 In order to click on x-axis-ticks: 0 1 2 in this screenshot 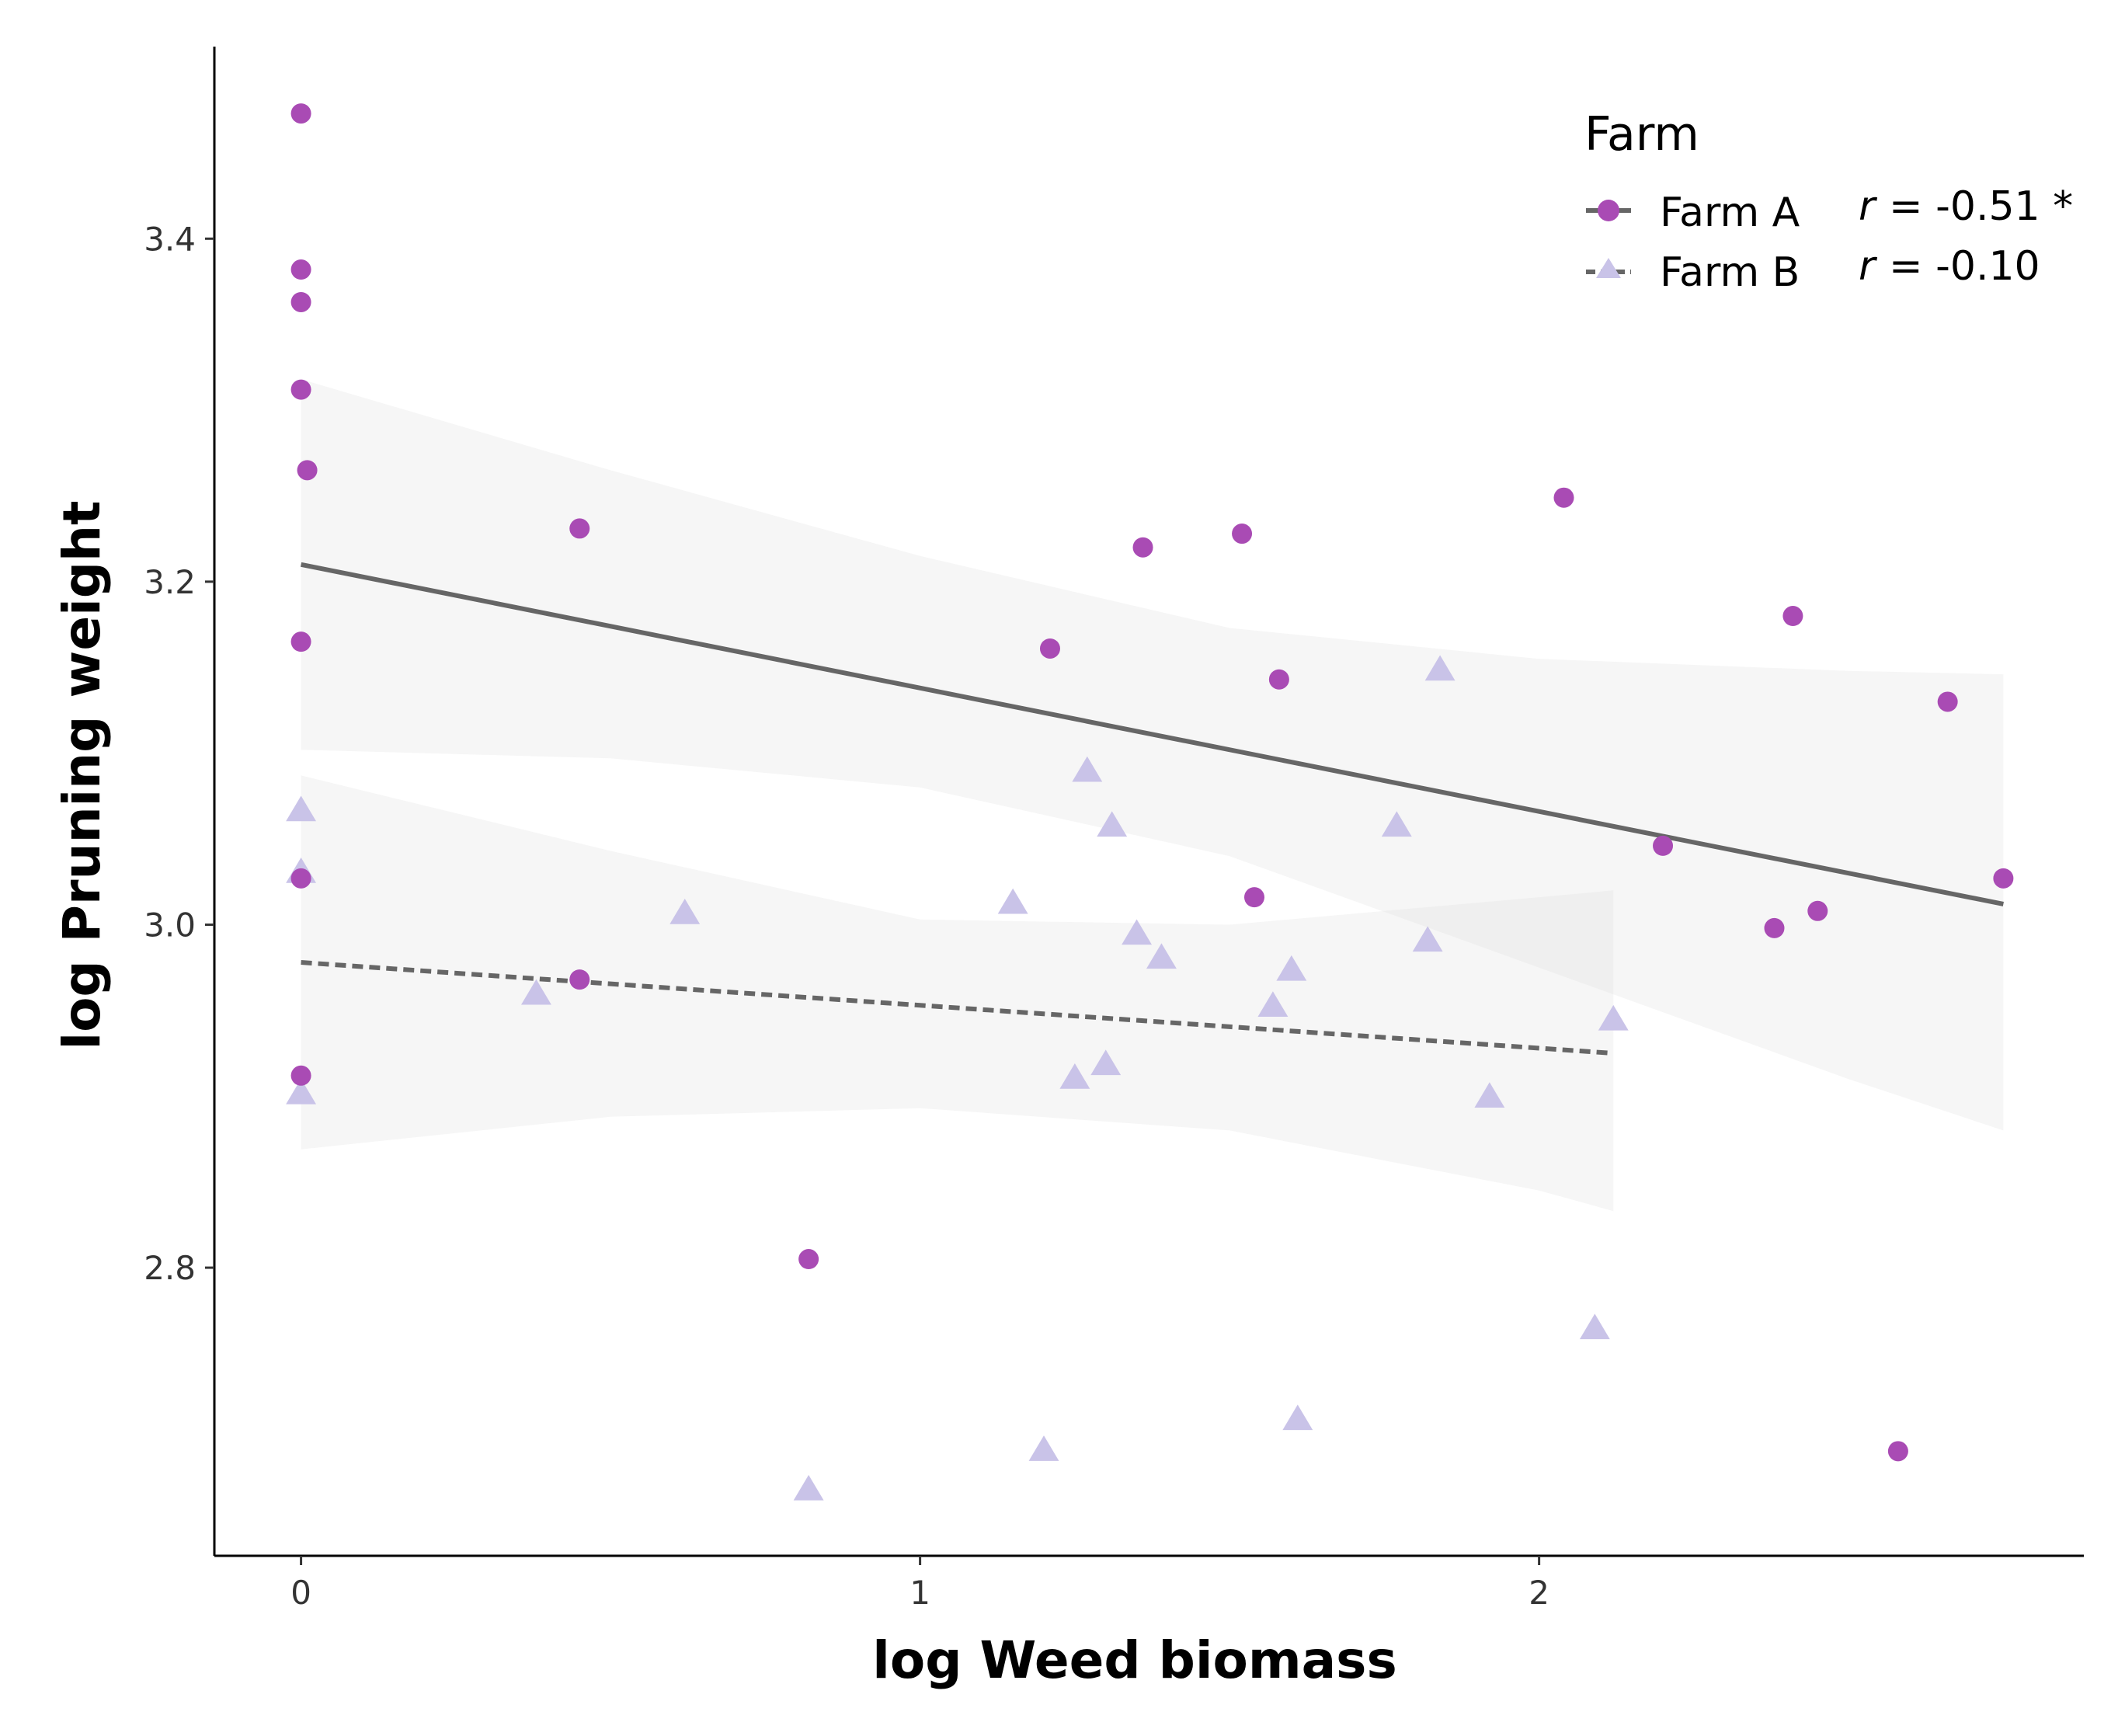, I will do `click(919, 1584)`.